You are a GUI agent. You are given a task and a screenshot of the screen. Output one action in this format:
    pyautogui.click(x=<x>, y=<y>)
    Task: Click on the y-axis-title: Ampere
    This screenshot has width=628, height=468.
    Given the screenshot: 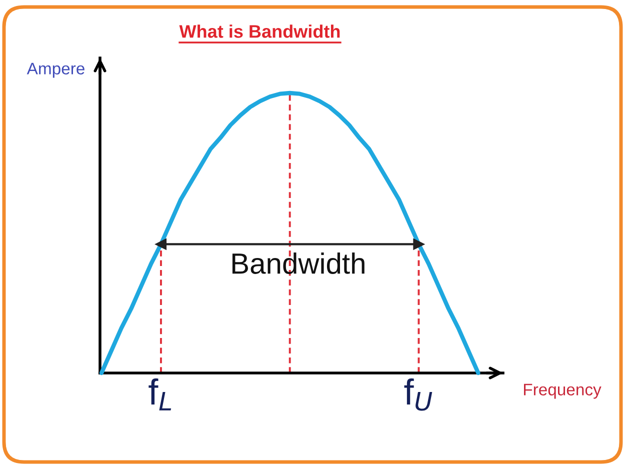 What is the action you would take?
    pyautogui.click(x=55, y=70)
    